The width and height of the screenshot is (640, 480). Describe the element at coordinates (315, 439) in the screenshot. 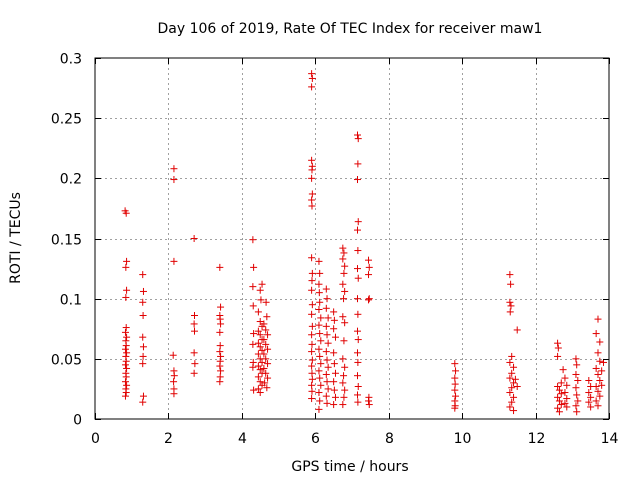

I see `x-tick-label: 6` at that location.